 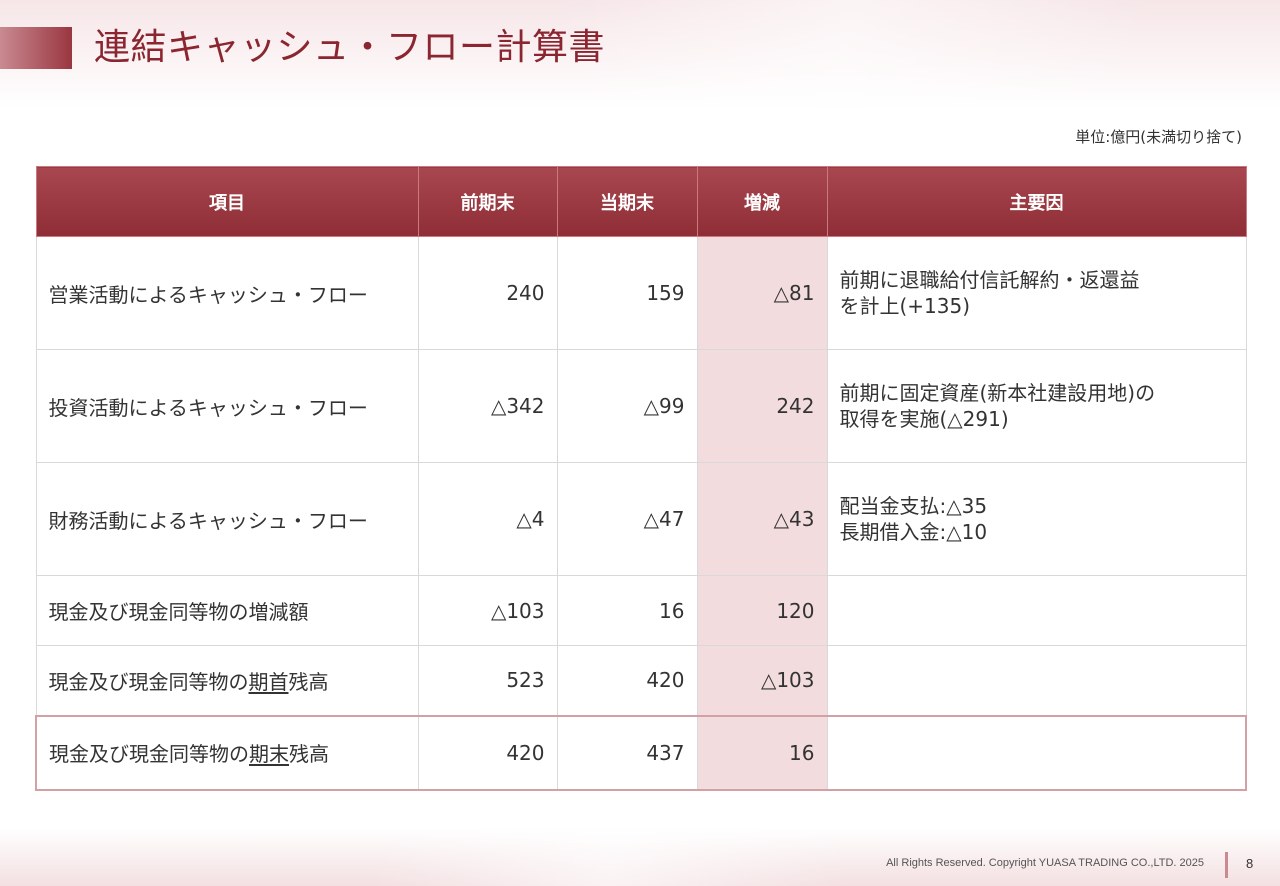 I want to click on item-underlined: 期首, so click(x=268, y=681).